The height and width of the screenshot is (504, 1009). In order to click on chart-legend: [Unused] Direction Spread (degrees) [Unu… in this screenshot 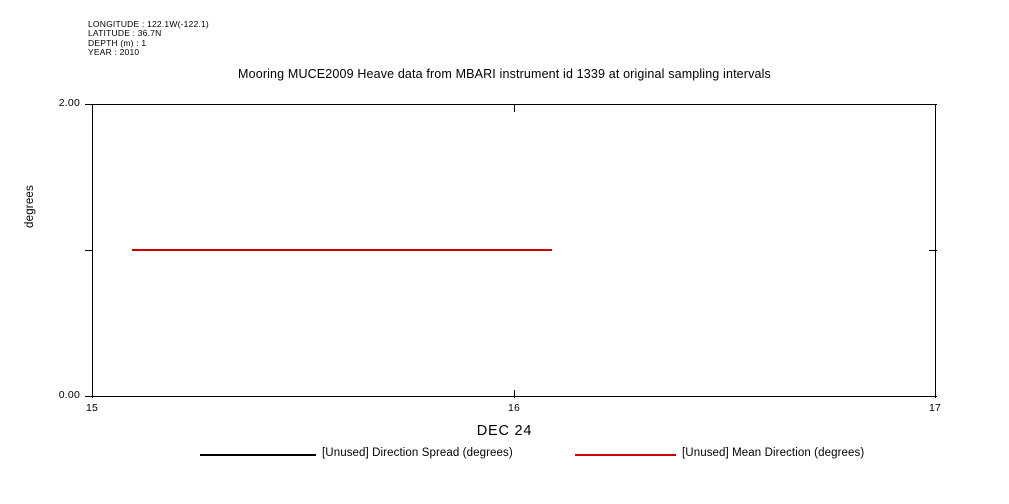, I will do `click(504, 456)`.